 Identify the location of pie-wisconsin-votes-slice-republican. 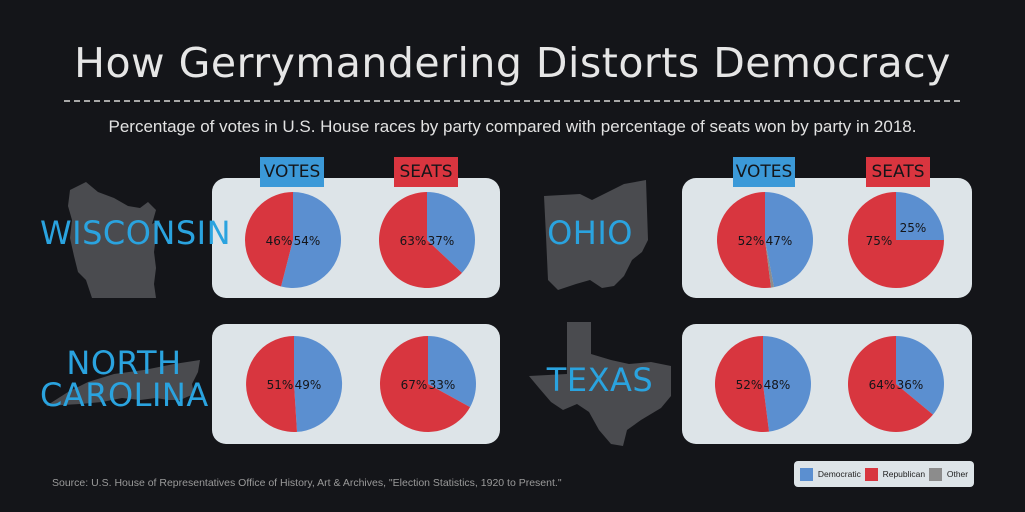
(269, 239).